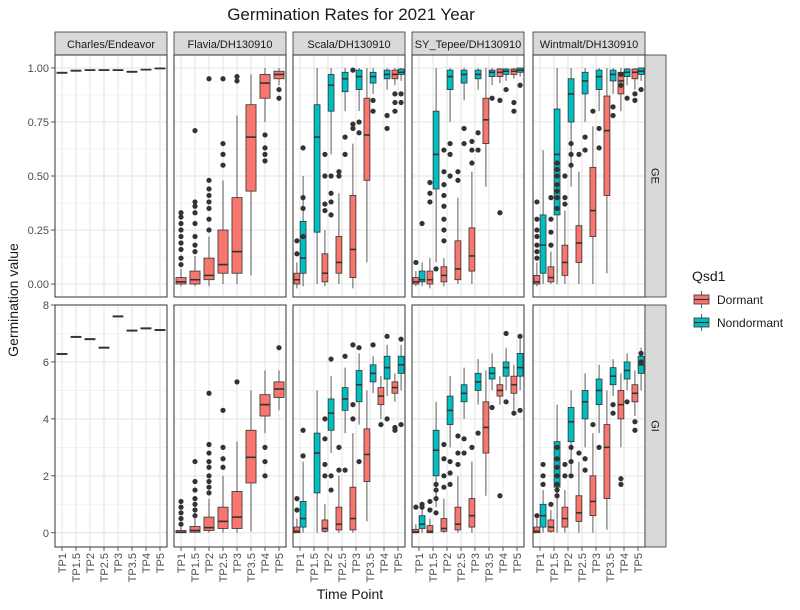  What do you see at coordinates (589, 426) in the screenshot?
I see `panel-wintmalt-dh130910-gi` at bounding box center [589, 426].